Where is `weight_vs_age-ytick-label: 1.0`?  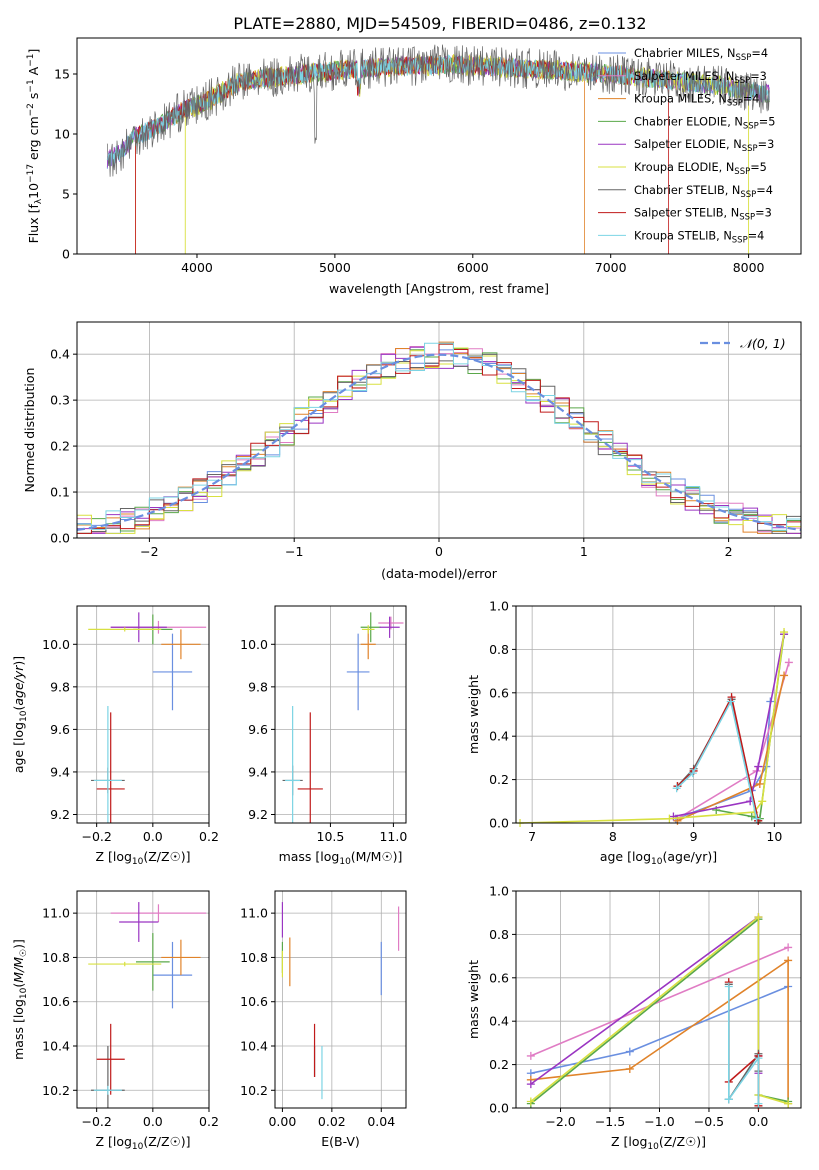 weight_vs_age-ytick-label: 1.0 is located at coordinates (499, 606).